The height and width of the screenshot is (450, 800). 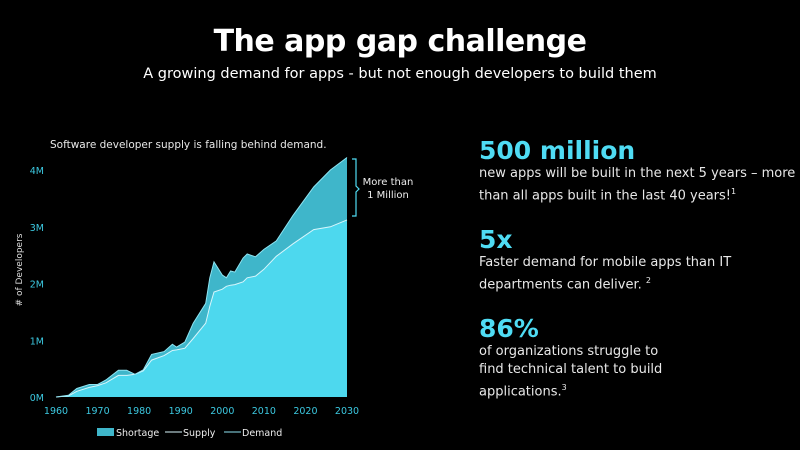 I want to click on legend: Shortage Supply Demand, so click(x=189, y=433).